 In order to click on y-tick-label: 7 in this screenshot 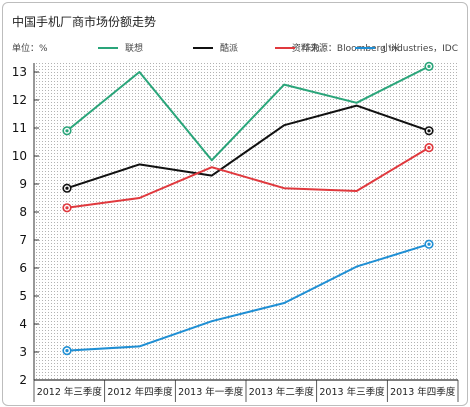, I will do `click(23, 240)`.